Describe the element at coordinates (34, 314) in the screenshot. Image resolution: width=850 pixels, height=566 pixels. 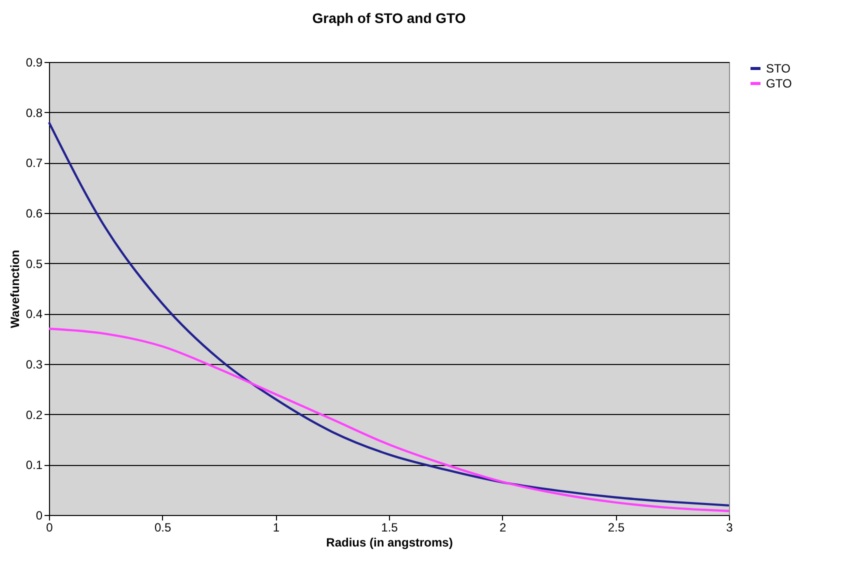
I see `y-tick-label: 0.4` at that location.